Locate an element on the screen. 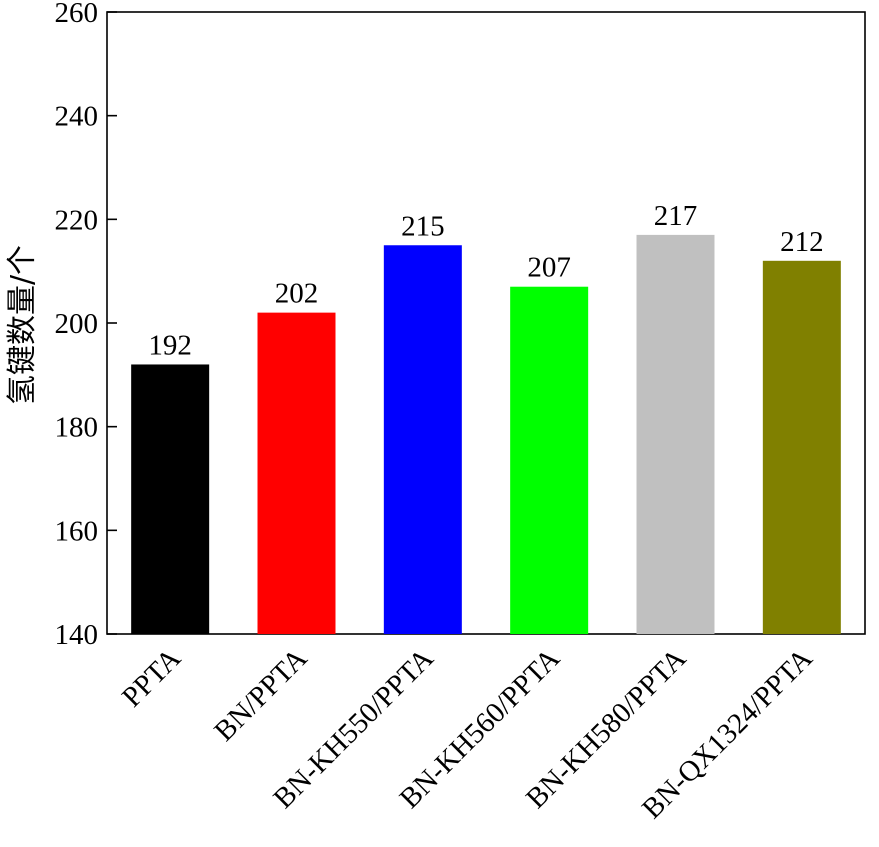 This screenshot has height=847, width=879. y-tick-label: 220 is located at coordinates (77, 220).